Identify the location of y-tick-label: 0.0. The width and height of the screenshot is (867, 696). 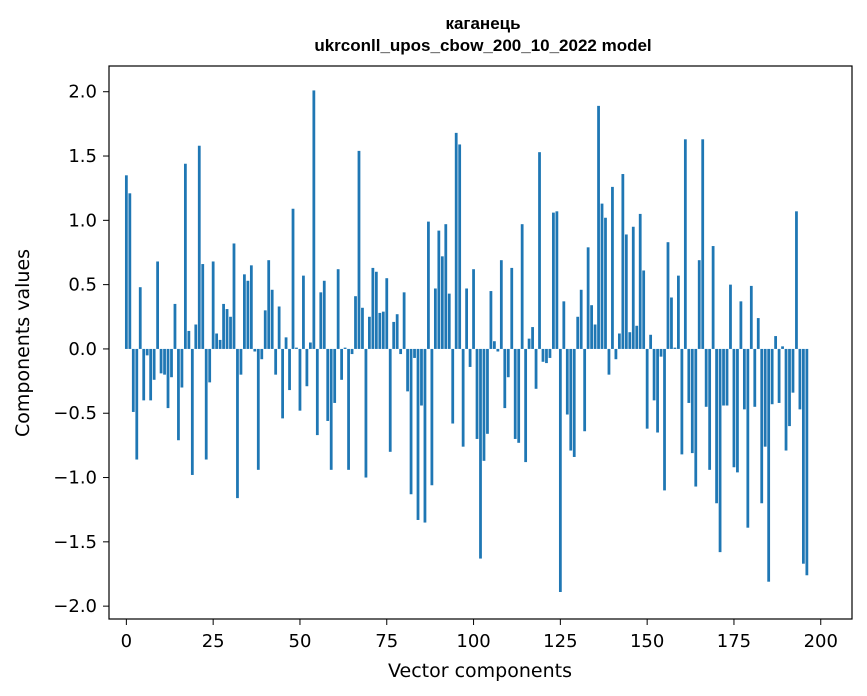
(82, 349).